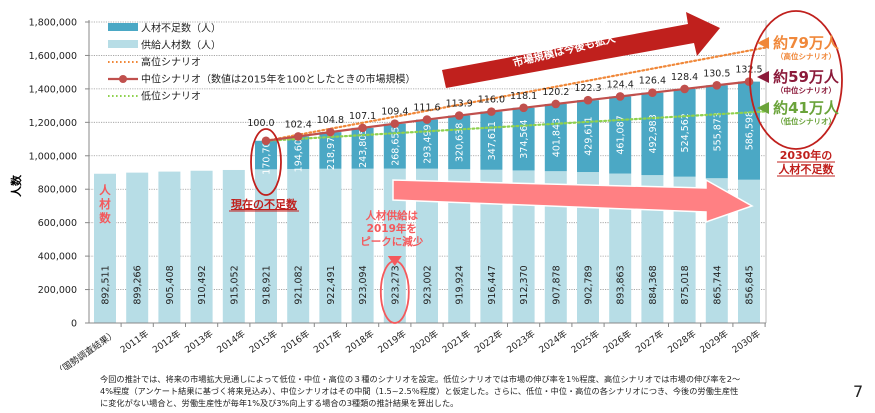 Image resolution: width=875 pixels, height=413 pixels. Describe the element at coordinates (714, 342) in the screenshot. I see `x-tick-label: 2029年` at that location.